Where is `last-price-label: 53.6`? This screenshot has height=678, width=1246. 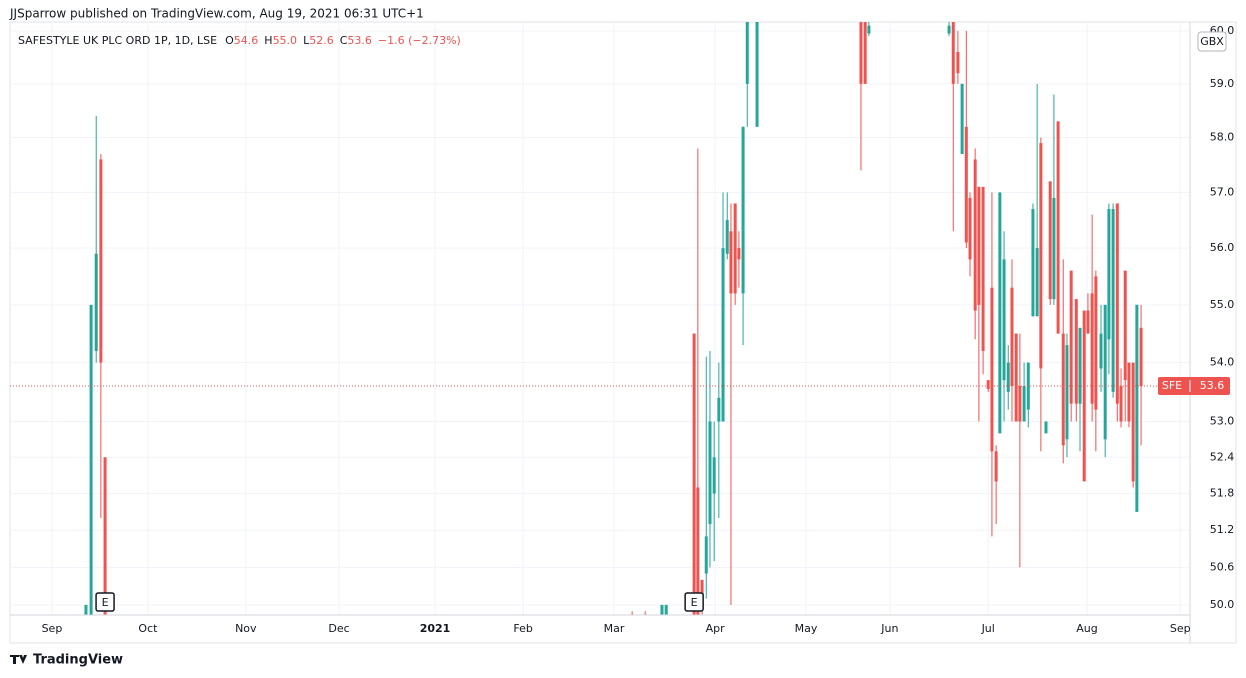 last-price-label: 53.6 is located at coordinates (1212, 385).